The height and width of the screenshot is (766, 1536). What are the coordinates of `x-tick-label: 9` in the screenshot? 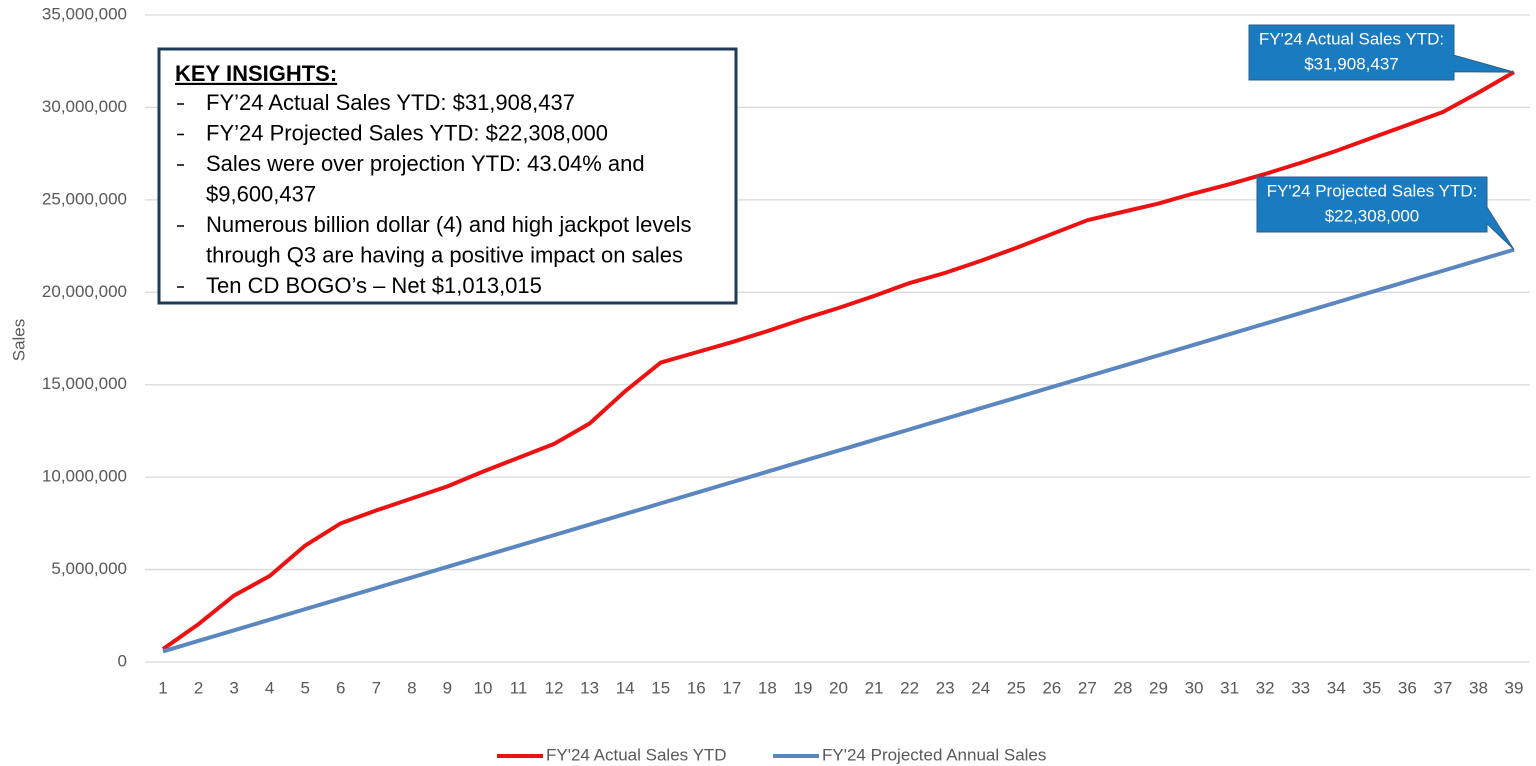 It's located at (447, 687).